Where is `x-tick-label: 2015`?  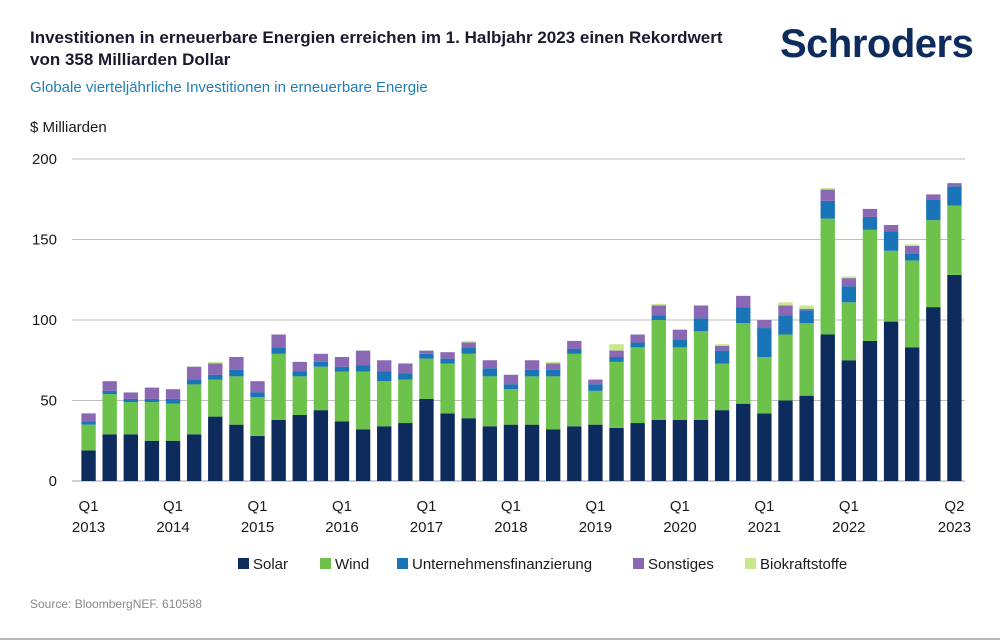 x-tick-label: 2015 is located at coordinates (257, 527).